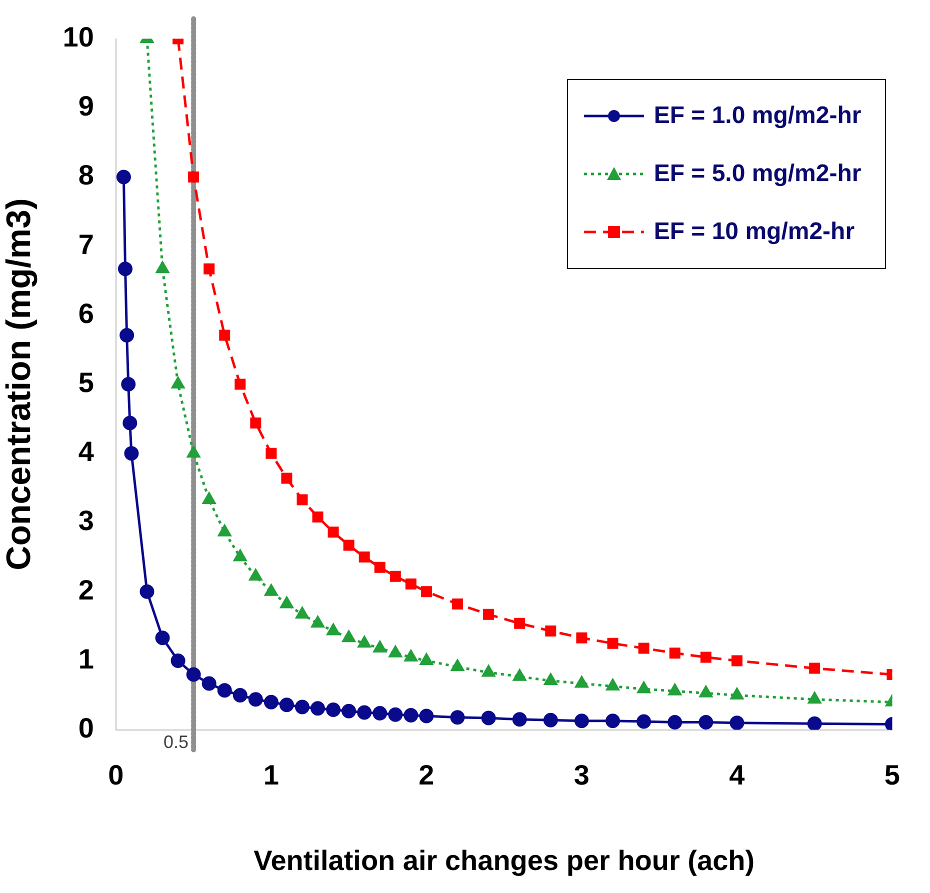  What do you see at coordinates (86, 382) in the screenshot?
I see `y-tick-label: 5` at bounding box center [86, 382].